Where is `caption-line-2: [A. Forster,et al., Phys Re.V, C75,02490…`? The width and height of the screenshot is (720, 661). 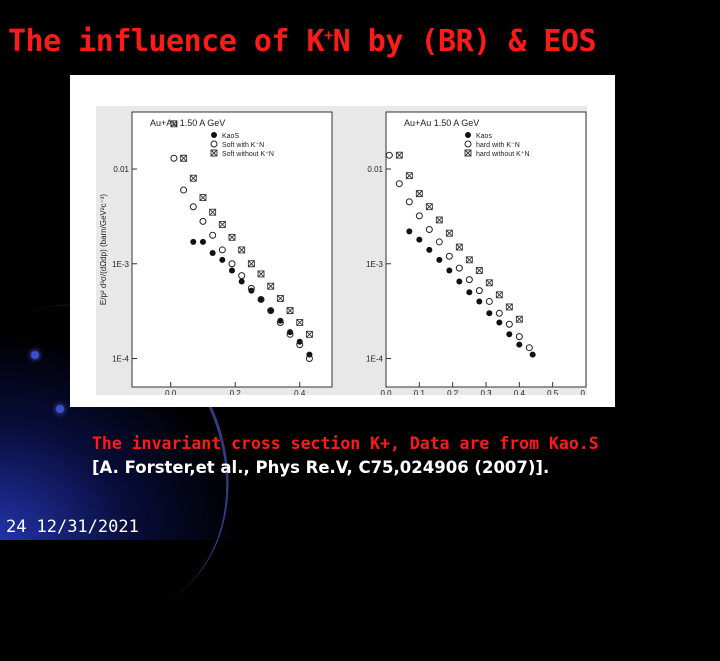
caption-line-2: [A. Forster,et al., Phys Re.V, C75,02490… is located at coordinates (321, 467).